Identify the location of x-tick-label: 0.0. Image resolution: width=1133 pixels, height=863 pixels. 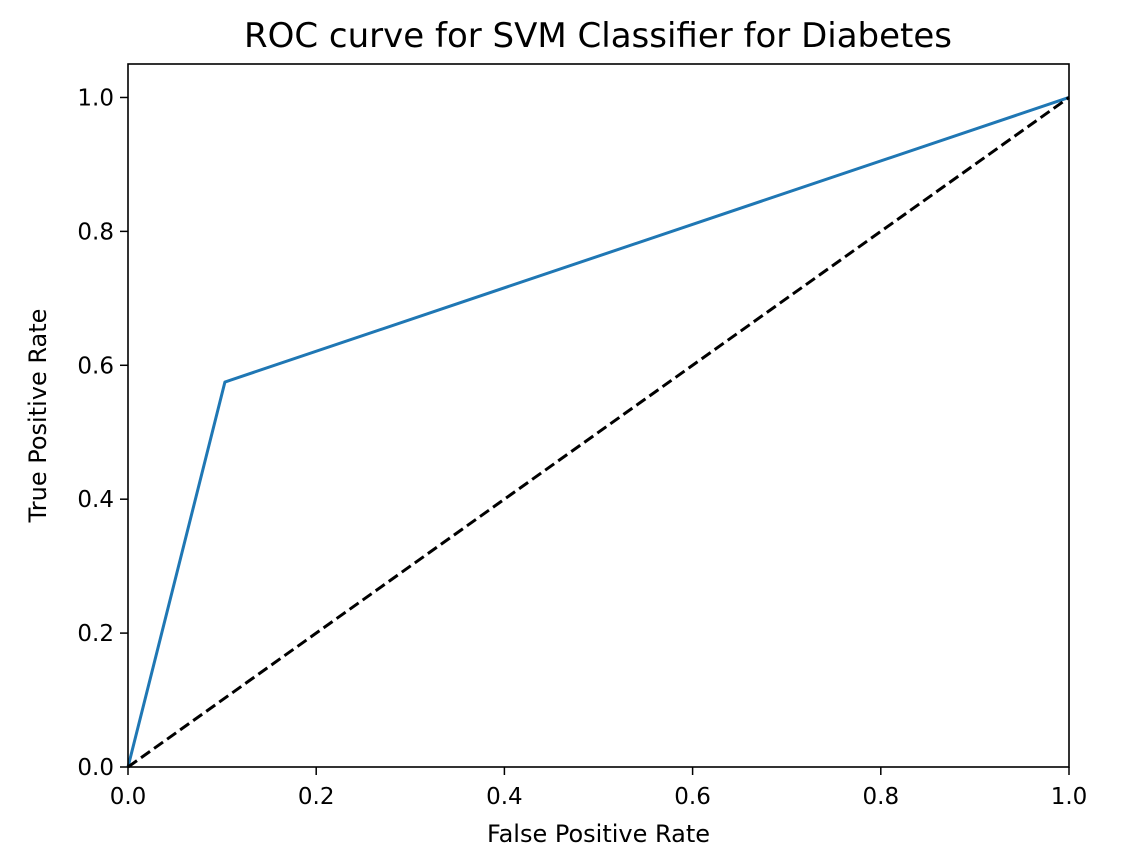
(128, 797).